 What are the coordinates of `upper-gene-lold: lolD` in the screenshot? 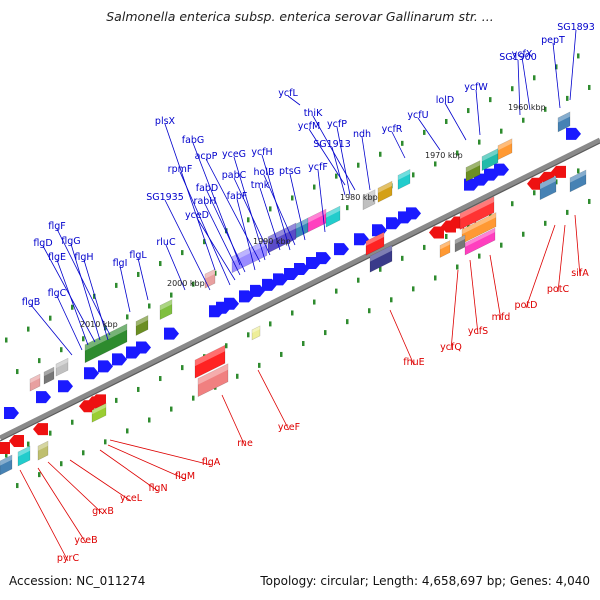 It's located at (445, 100).